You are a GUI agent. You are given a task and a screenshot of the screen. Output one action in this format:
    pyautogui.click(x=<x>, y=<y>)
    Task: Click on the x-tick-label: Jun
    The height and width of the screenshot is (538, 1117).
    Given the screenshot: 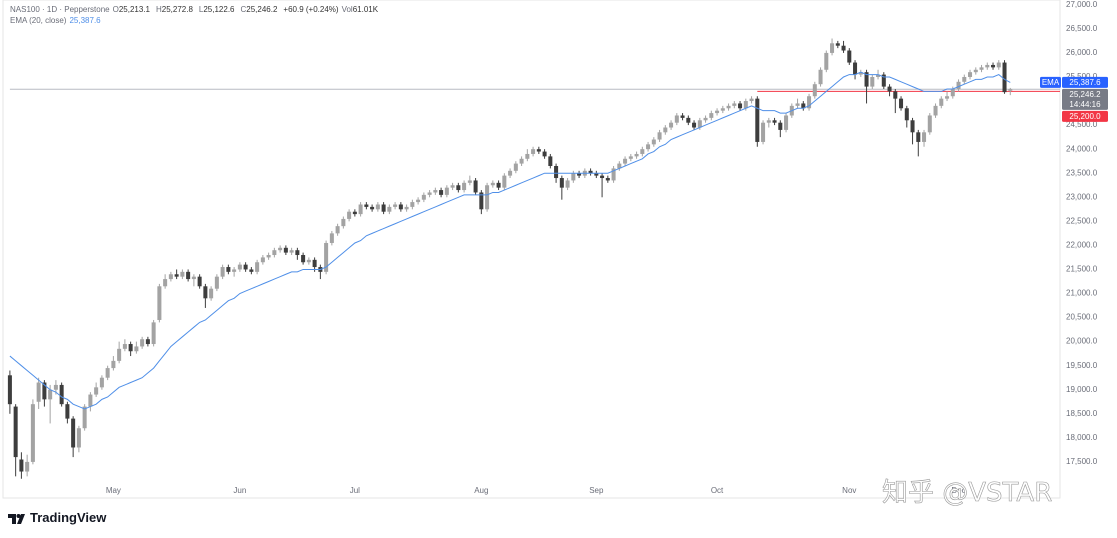 What is the action you would take?
    pyautogui.click(x=239, y=490)
    